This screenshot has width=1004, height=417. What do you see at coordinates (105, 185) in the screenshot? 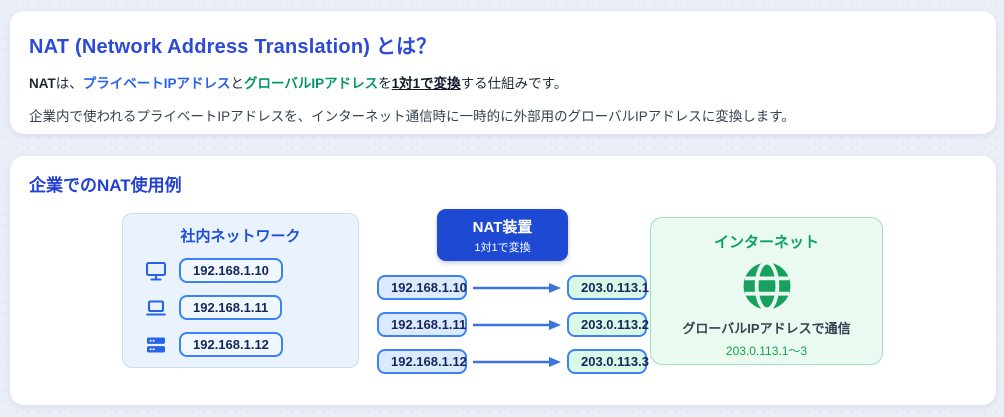
I see `example-heading: 企業でのNAT使用例` at bounding box center [105, 185].